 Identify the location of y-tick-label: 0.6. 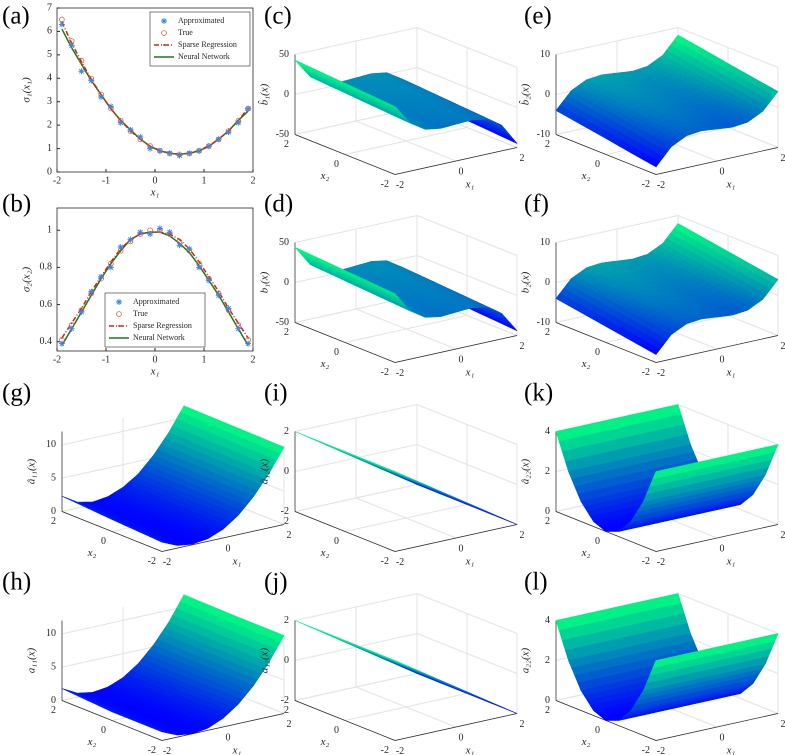
(46, 304).